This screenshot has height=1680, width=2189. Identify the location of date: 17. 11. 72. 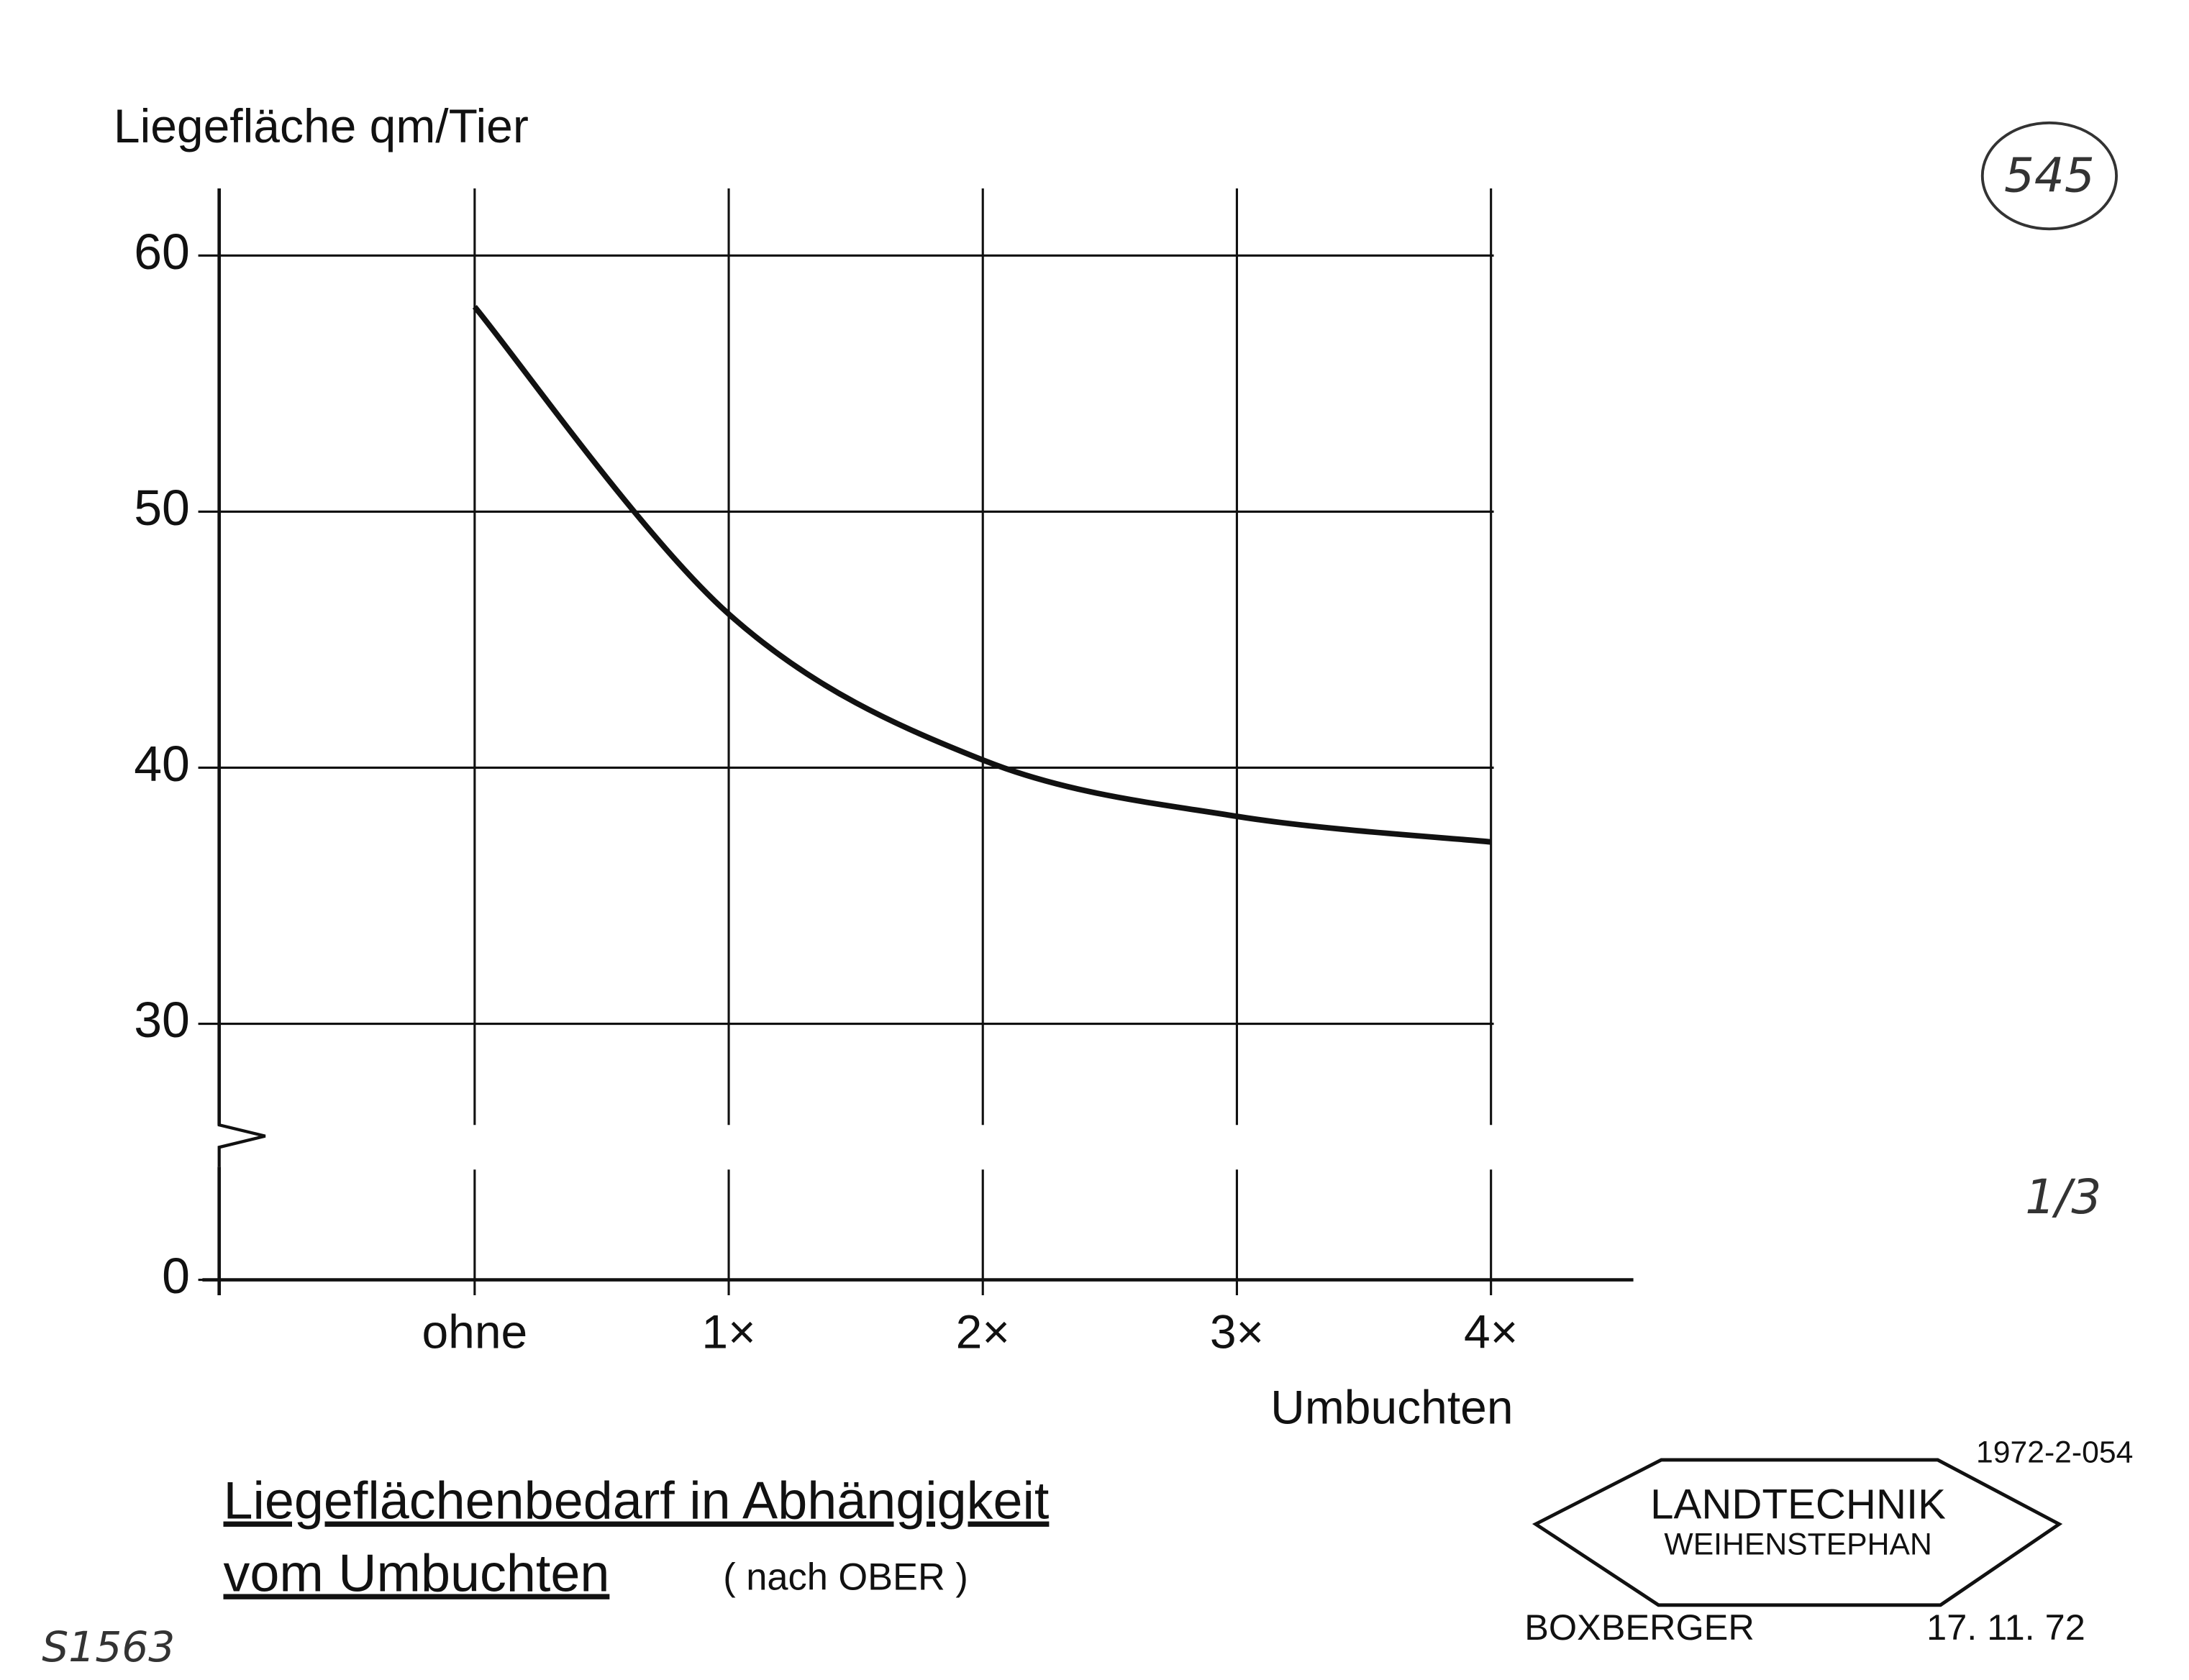
(2005, 1627).